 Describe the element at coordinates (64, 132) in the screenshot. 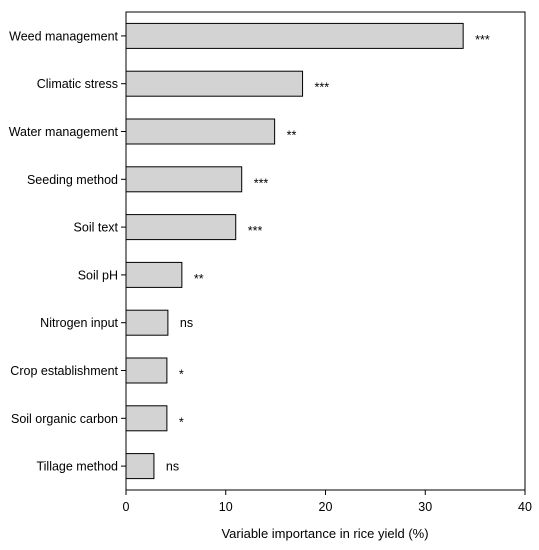

I see `category-label: Water management` at that location.